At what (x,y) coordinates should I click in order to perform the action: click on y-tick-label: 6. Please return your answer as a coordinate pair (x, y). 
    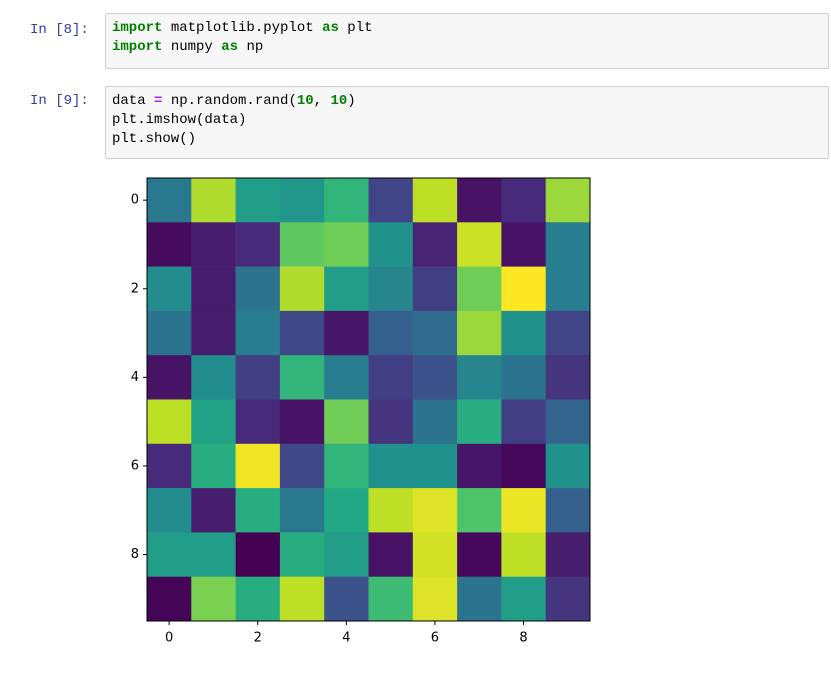
    Looking at the image, I should click on (135, 465).